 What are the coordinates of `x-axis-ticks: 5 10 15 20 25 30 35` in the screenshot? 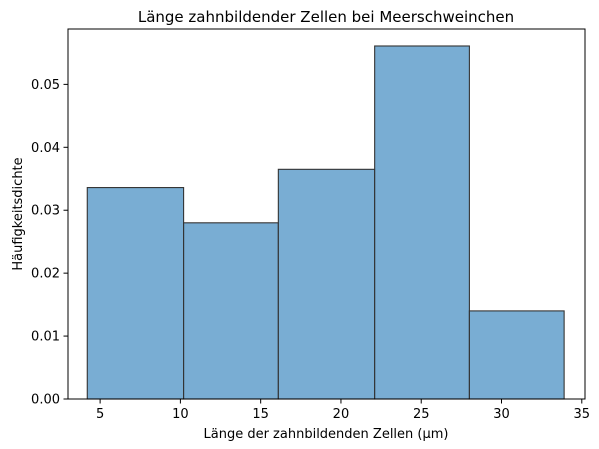 It's located at (343, 410).